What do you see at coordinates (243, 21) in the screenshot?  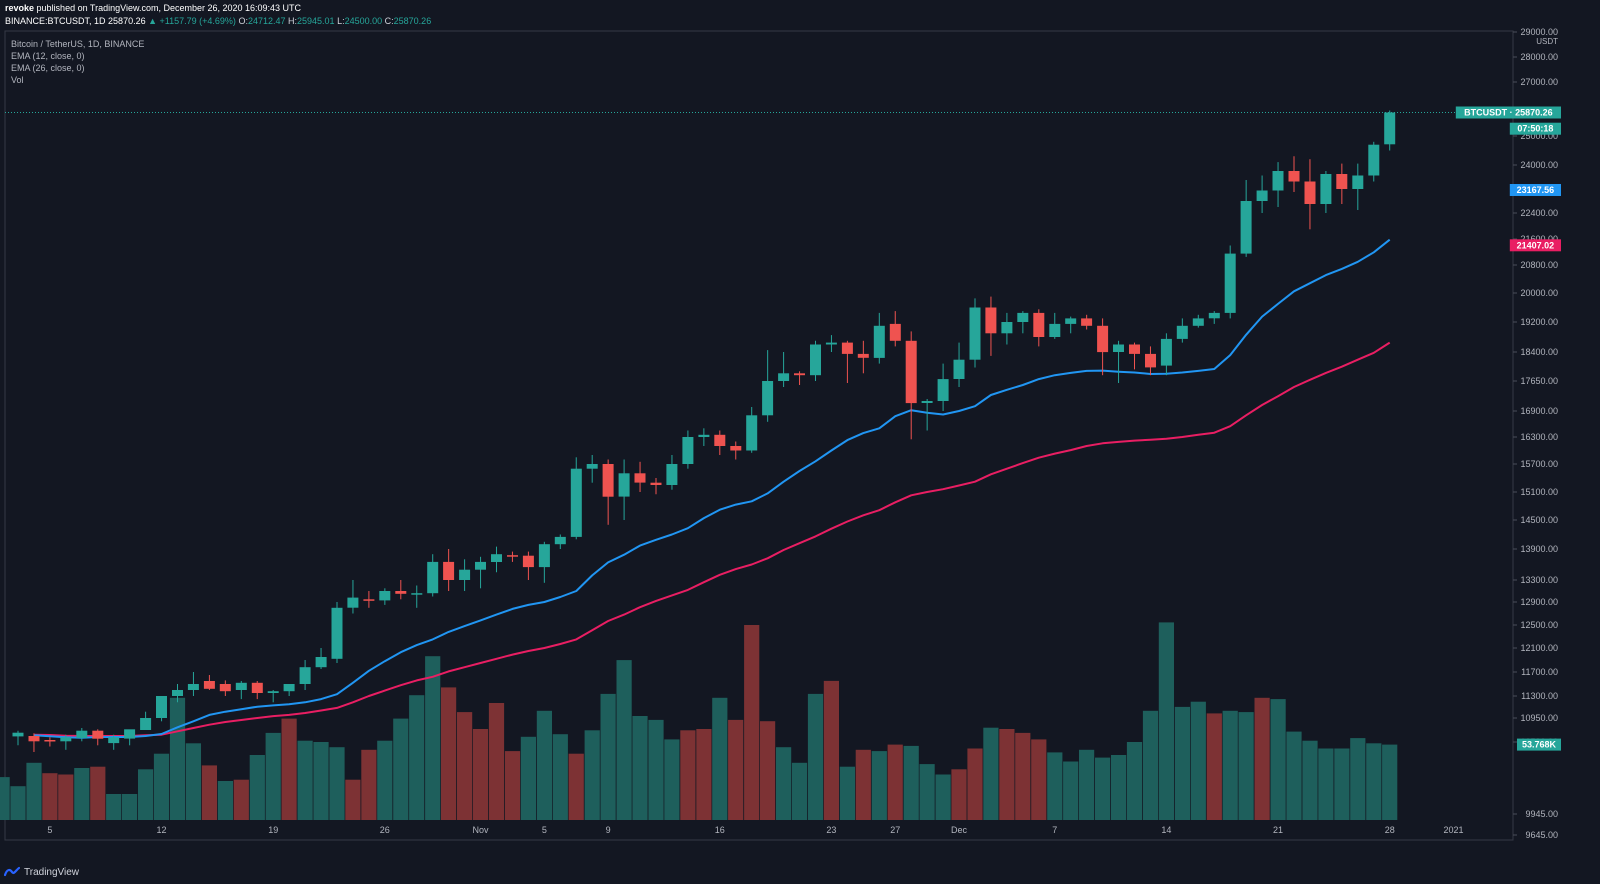 I see `open-label: O:` at bounding box center [243, 21].